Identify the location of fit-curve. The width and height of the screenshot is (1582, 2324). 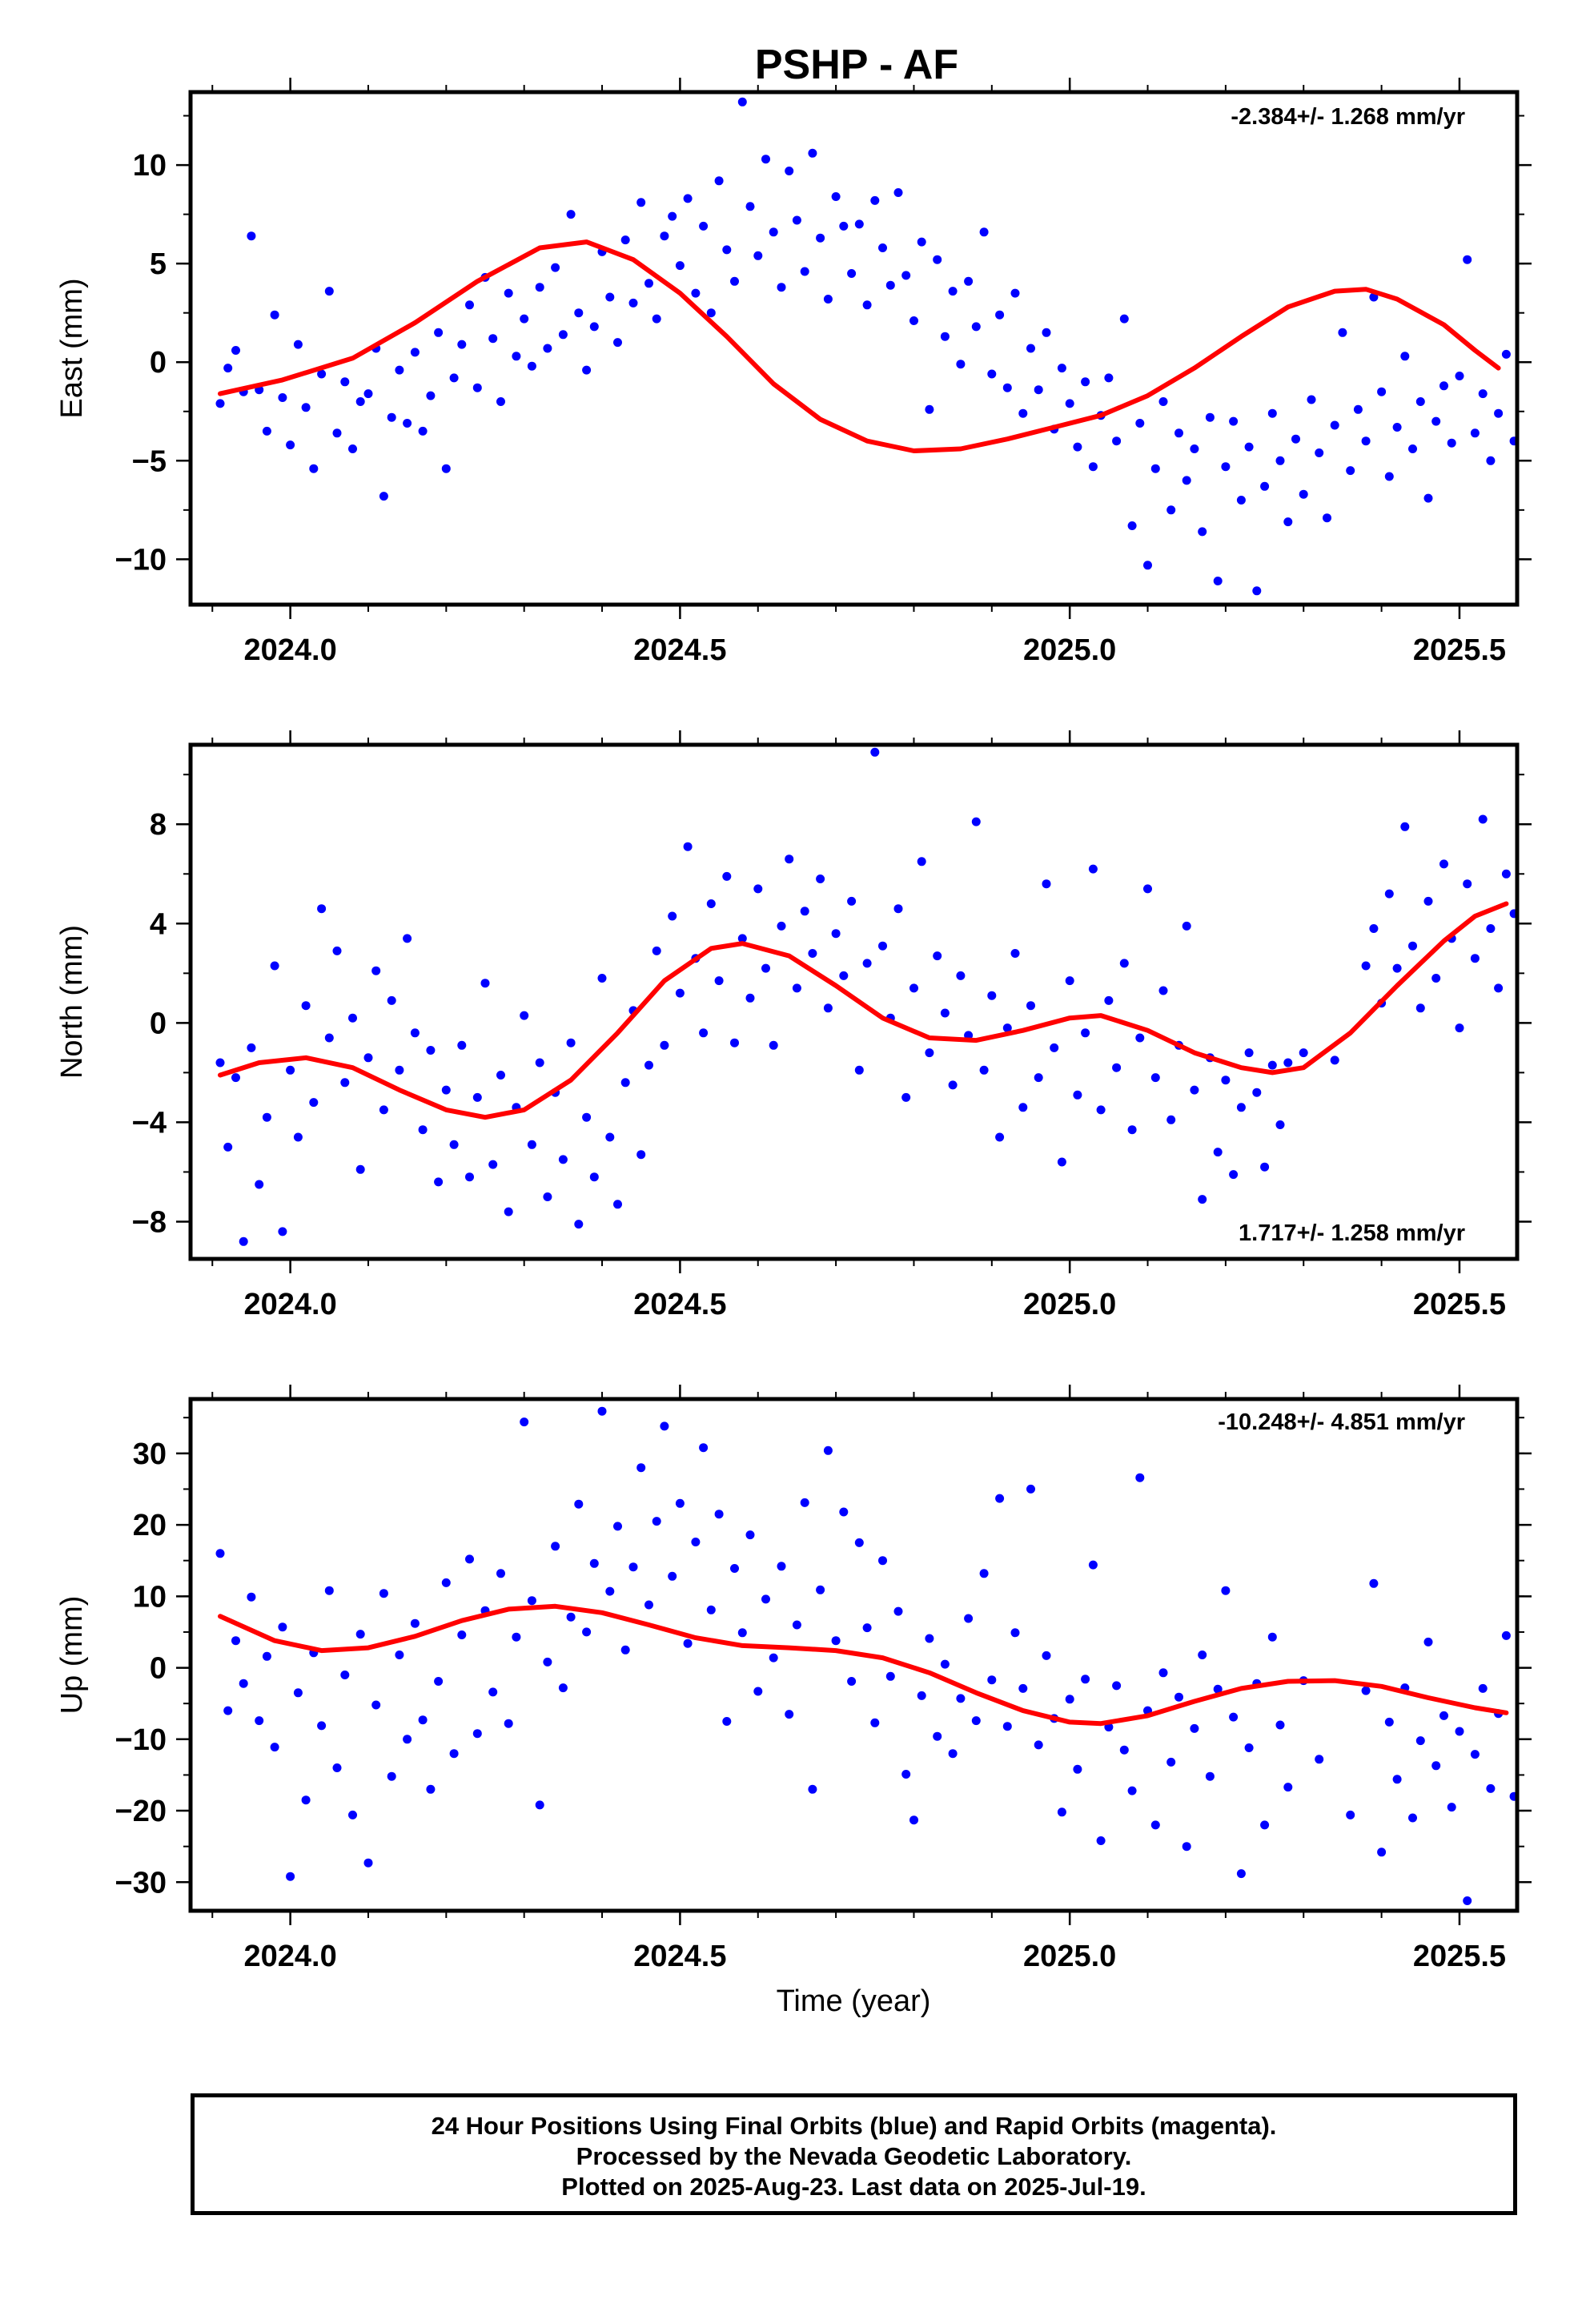
(864, 1010).